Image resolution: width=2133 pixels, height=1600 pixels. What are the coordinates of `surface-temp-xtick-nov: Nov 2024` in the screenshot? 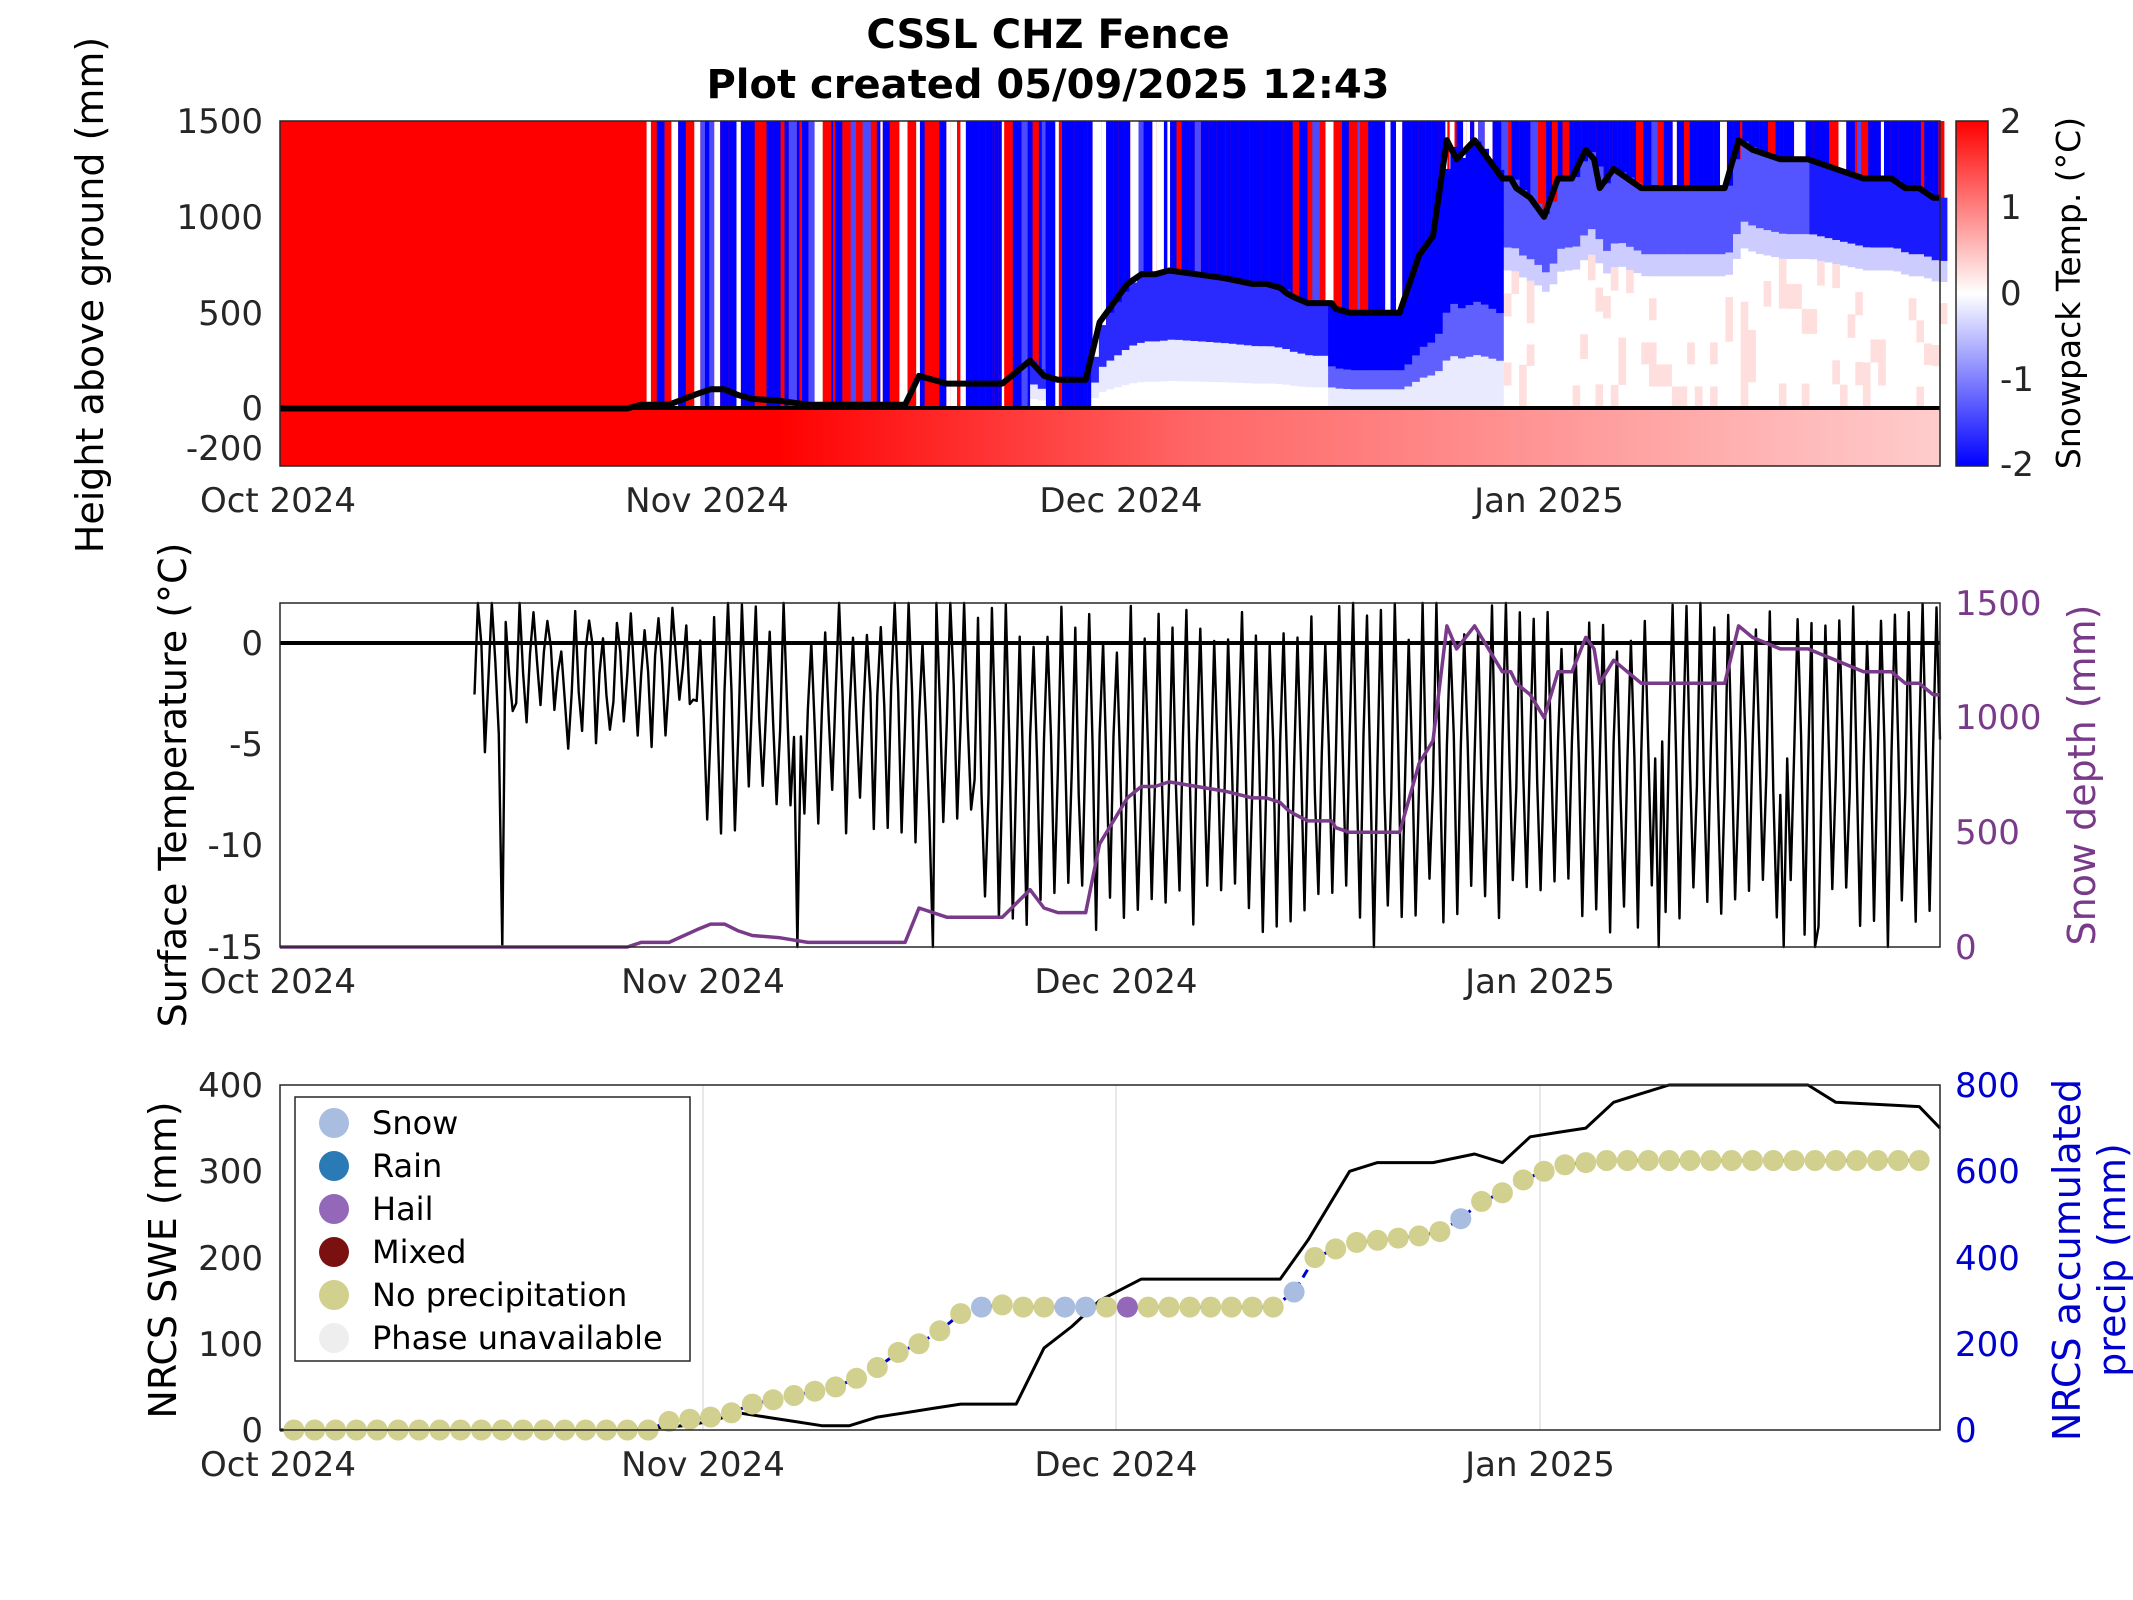 It's located at (703, 982).